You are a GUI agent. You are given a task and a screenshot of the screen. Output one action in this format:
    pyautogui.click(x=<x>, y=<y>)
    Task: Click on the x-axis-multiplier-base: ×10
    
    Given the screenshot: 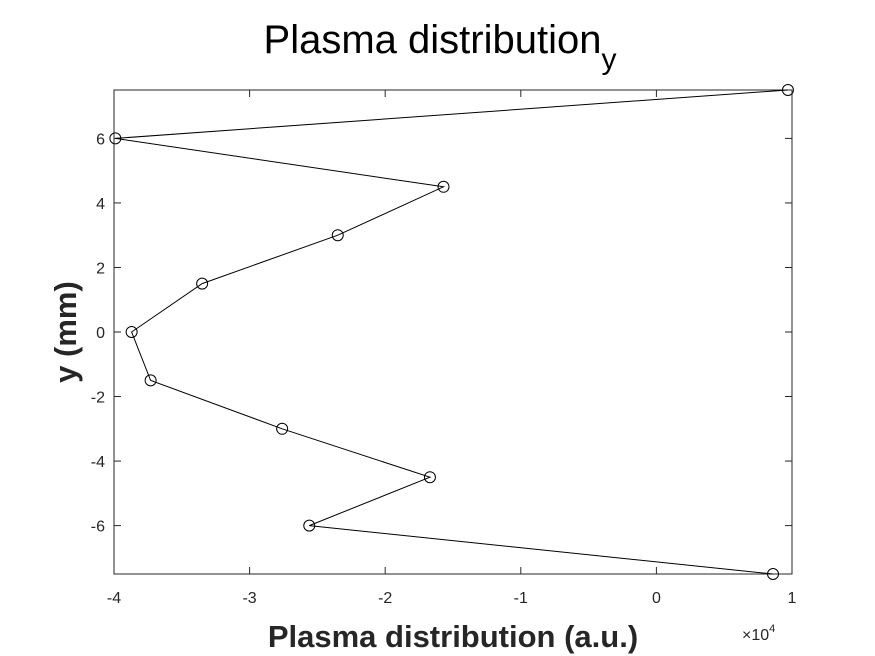 What is the action you would take?
    pyautogui.click(x=755, y=635)
    